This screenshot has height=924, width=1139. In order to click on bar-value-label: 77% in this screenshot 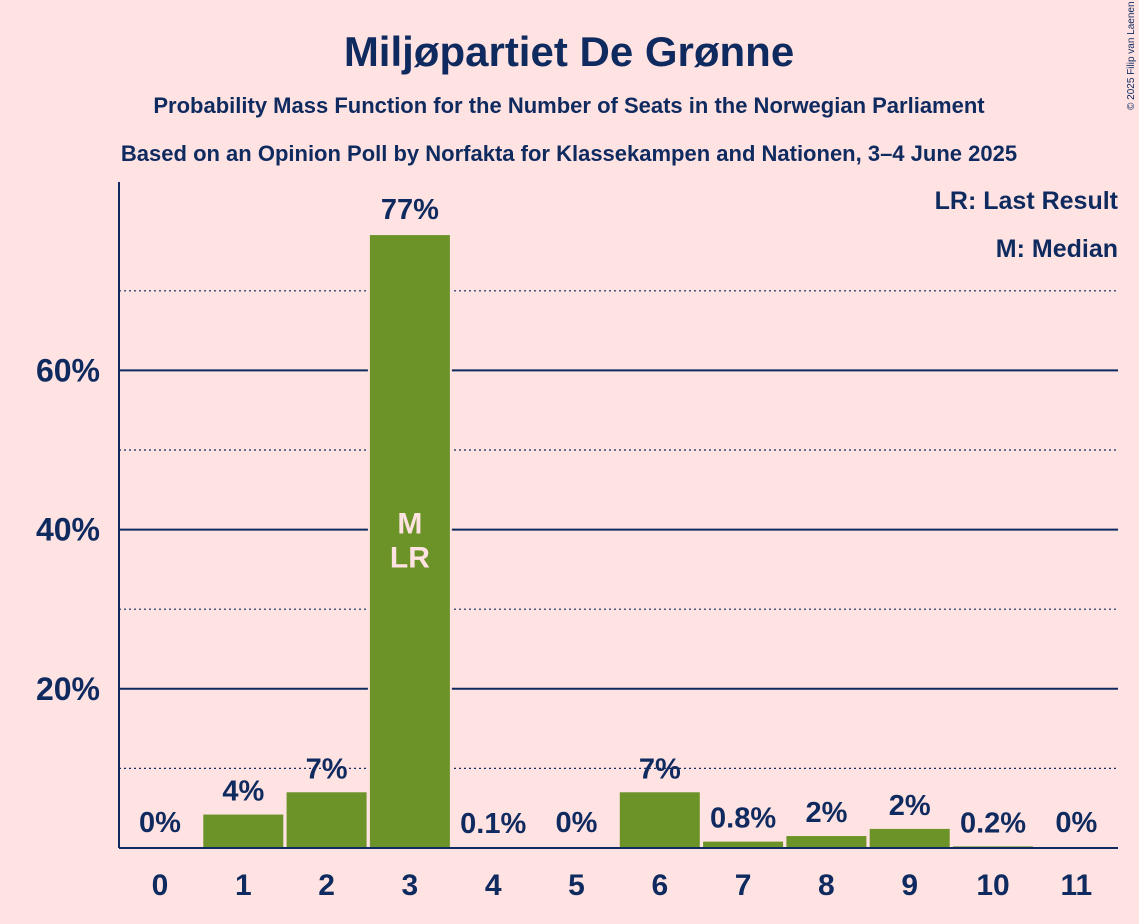, I will do `click(410, 210)`.